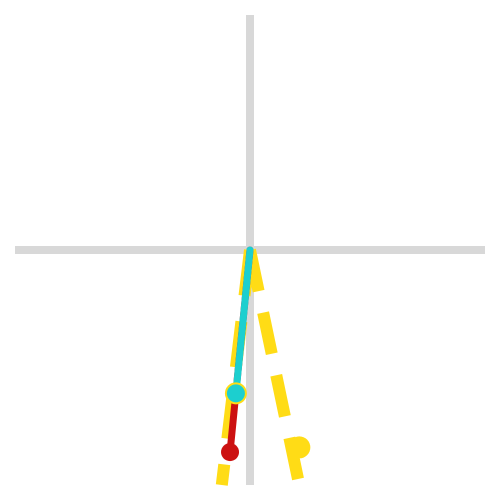 Image resolution: width=500 pixels, height=500 pixels. Describe the element at coordinates (230, 452) in the screenshot. I see `marker-red` at that location.